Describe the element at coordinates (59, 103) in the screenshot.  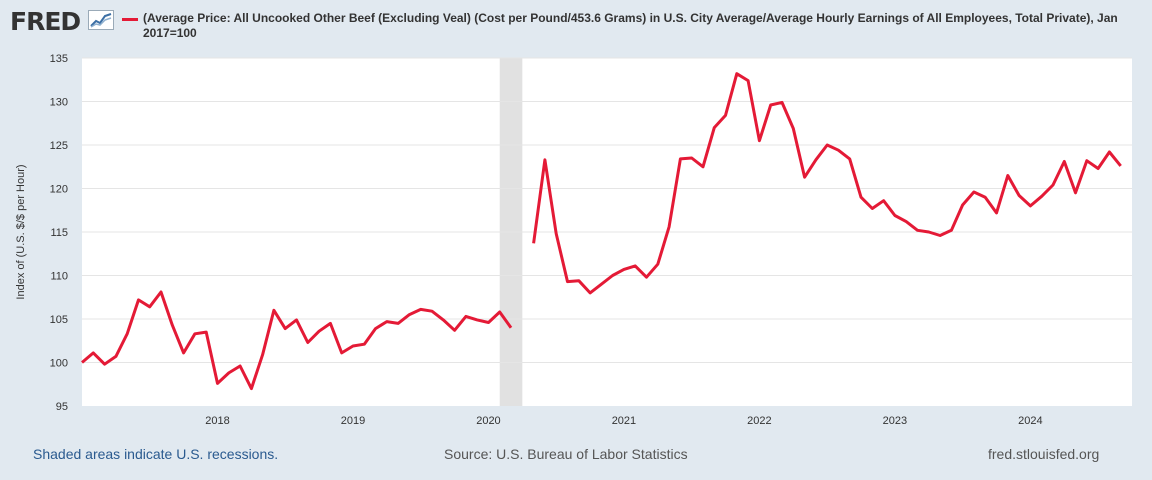
I see `y-tick-label: 130` at that location.